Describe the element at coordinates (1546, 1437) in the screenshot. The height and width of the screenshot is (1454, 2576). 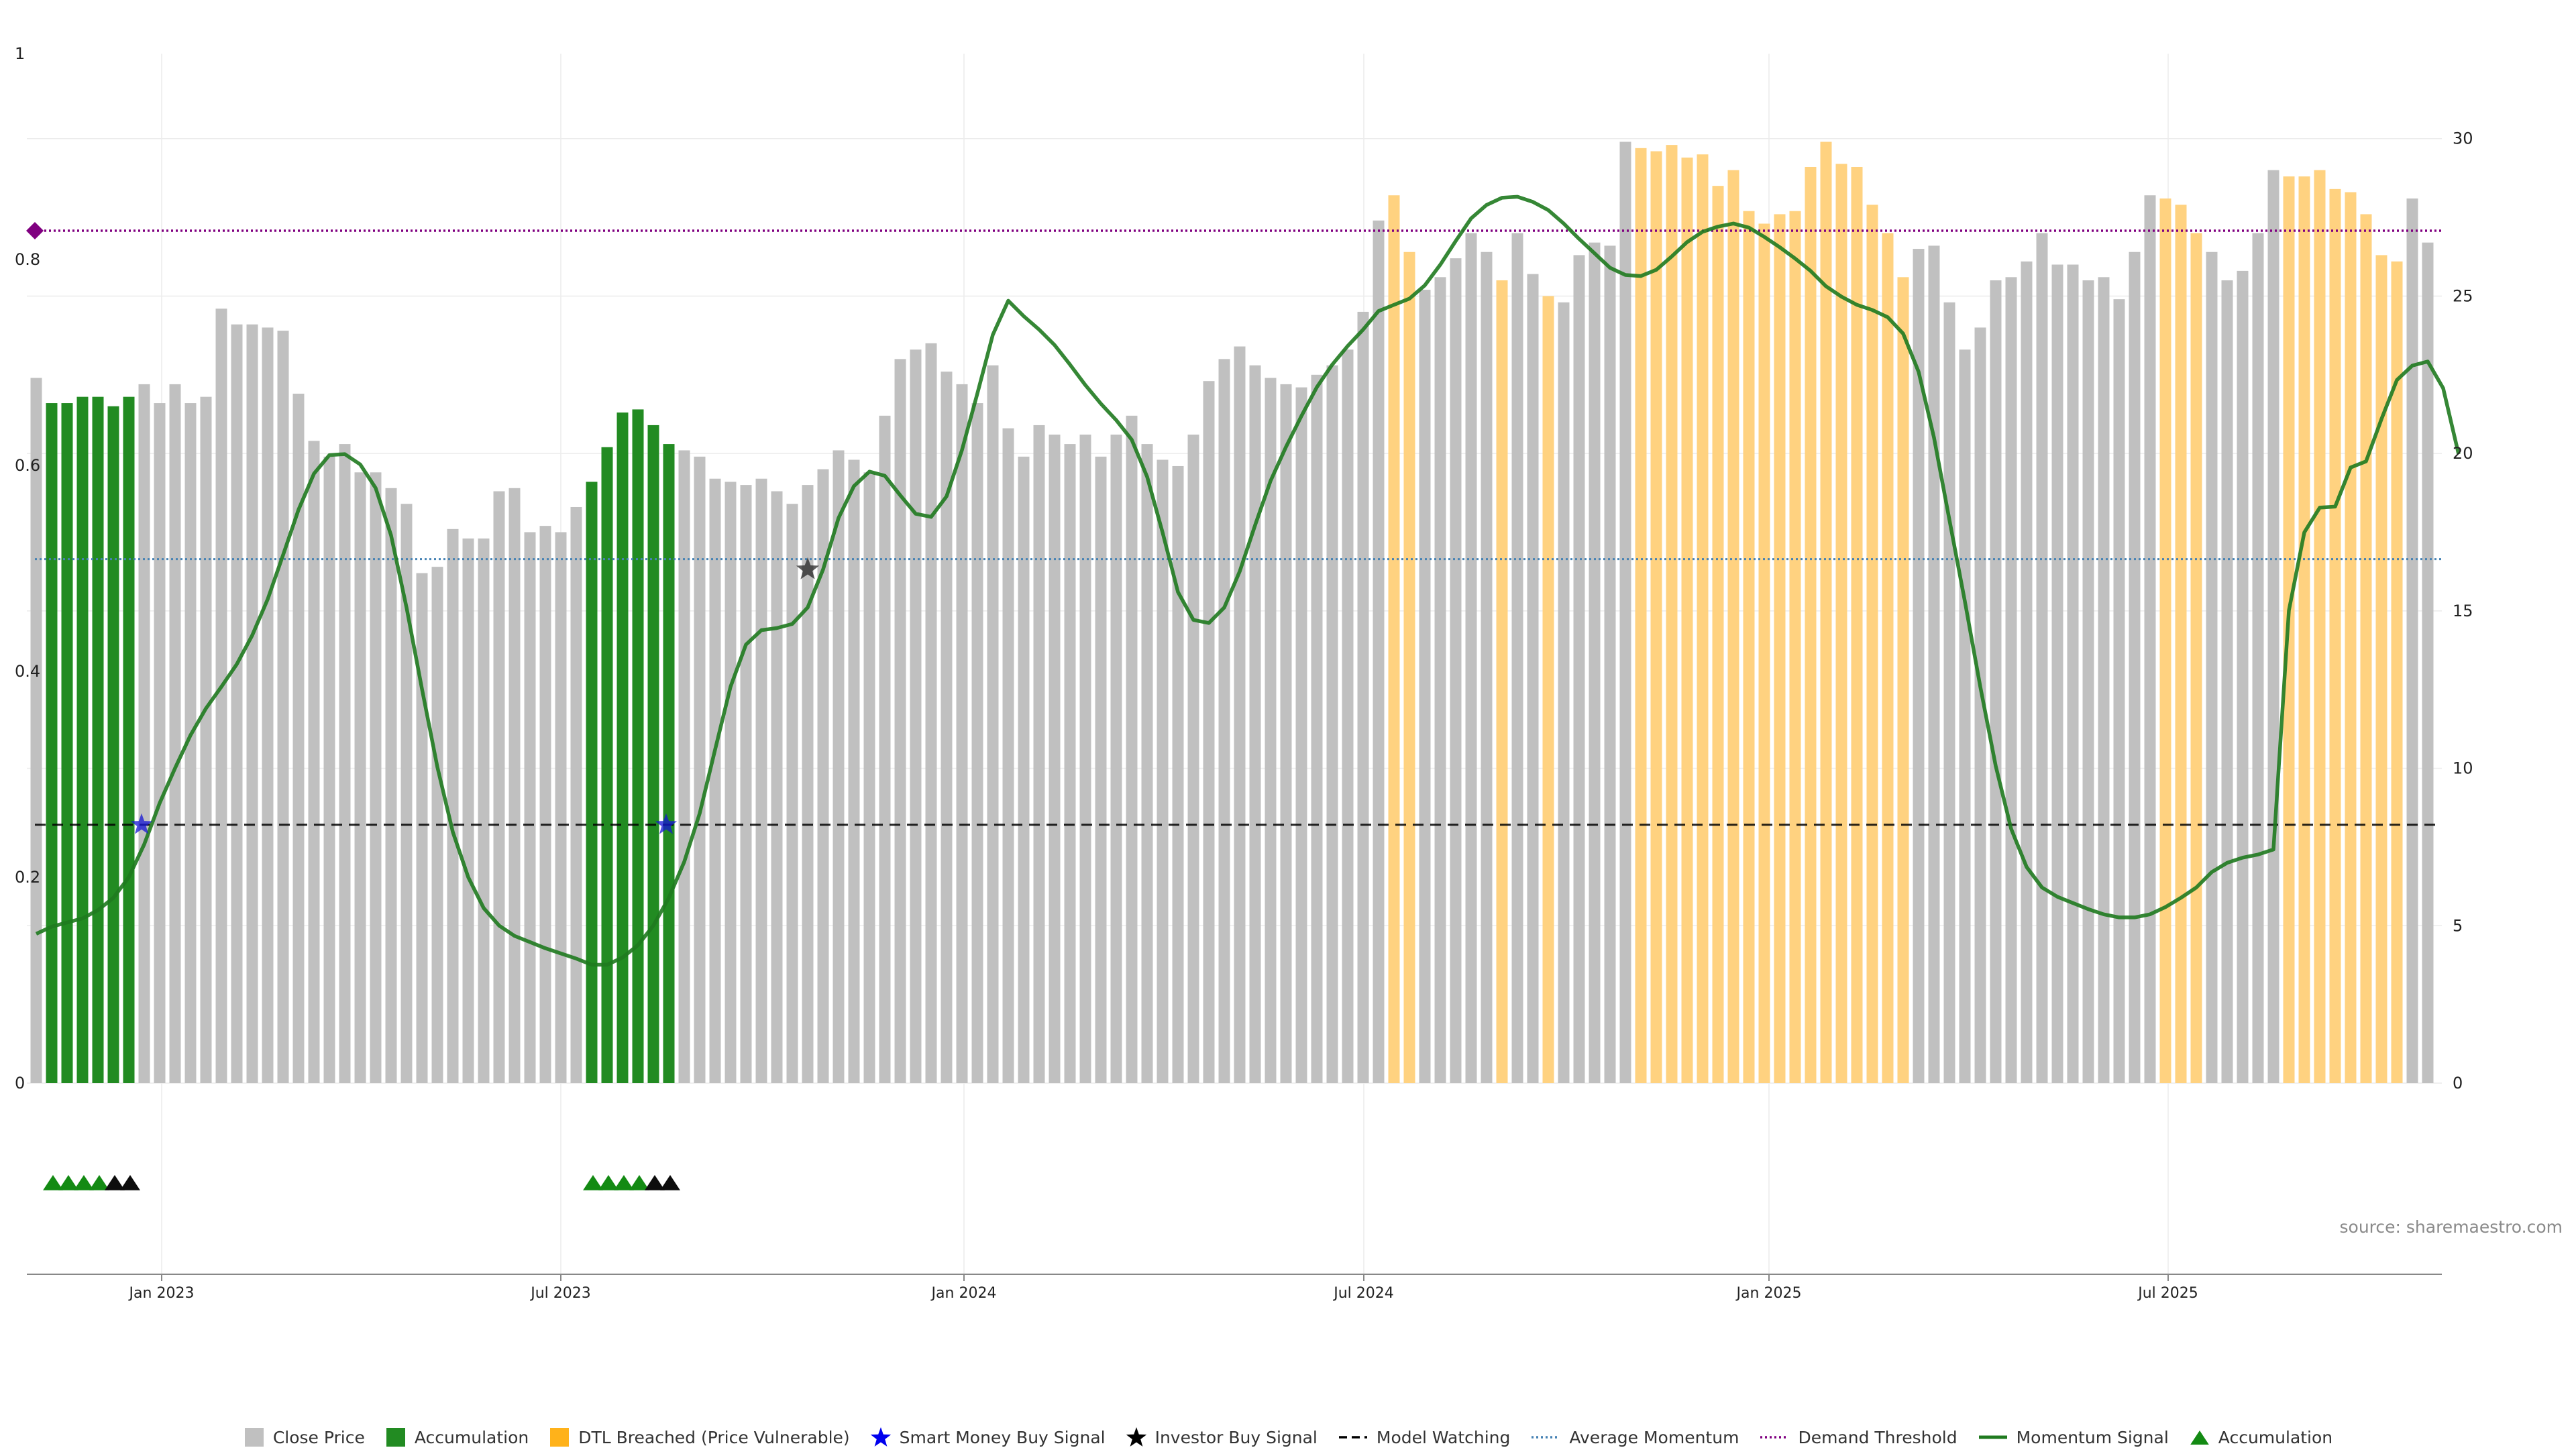
I see `avg-momentum-icon` at that location.